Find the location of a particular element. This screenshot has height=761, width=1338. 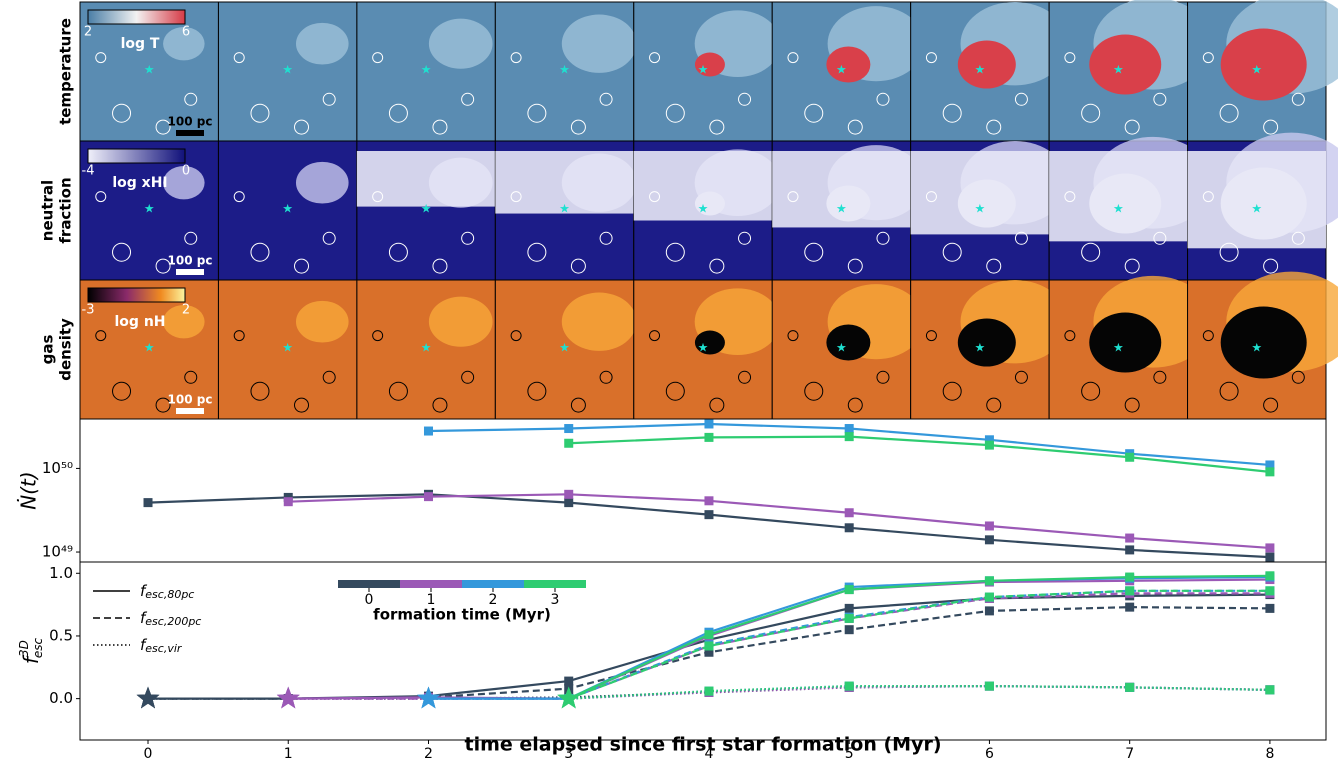

colorbar-tick-label: 1 is located at coordinates (431, 600).